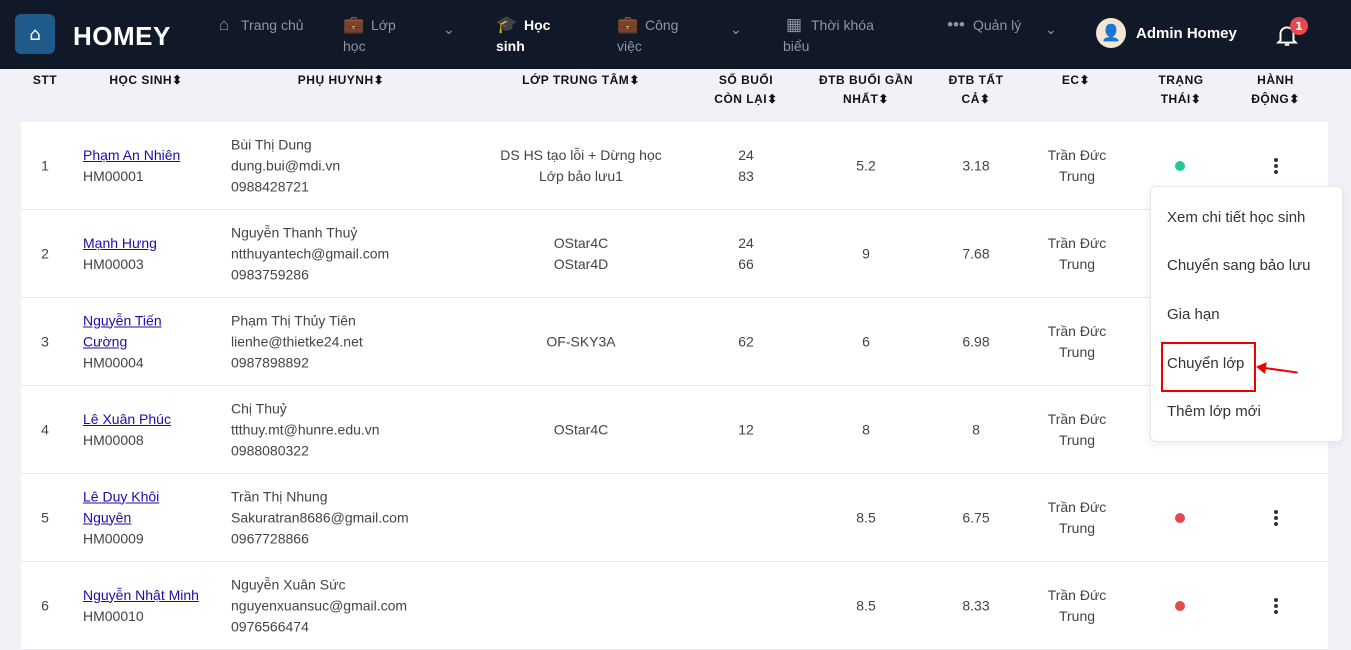  Describe the element at coordinates (1193, 314) in the screenshot. I see `menu-extend: Gia hạn` at that location.